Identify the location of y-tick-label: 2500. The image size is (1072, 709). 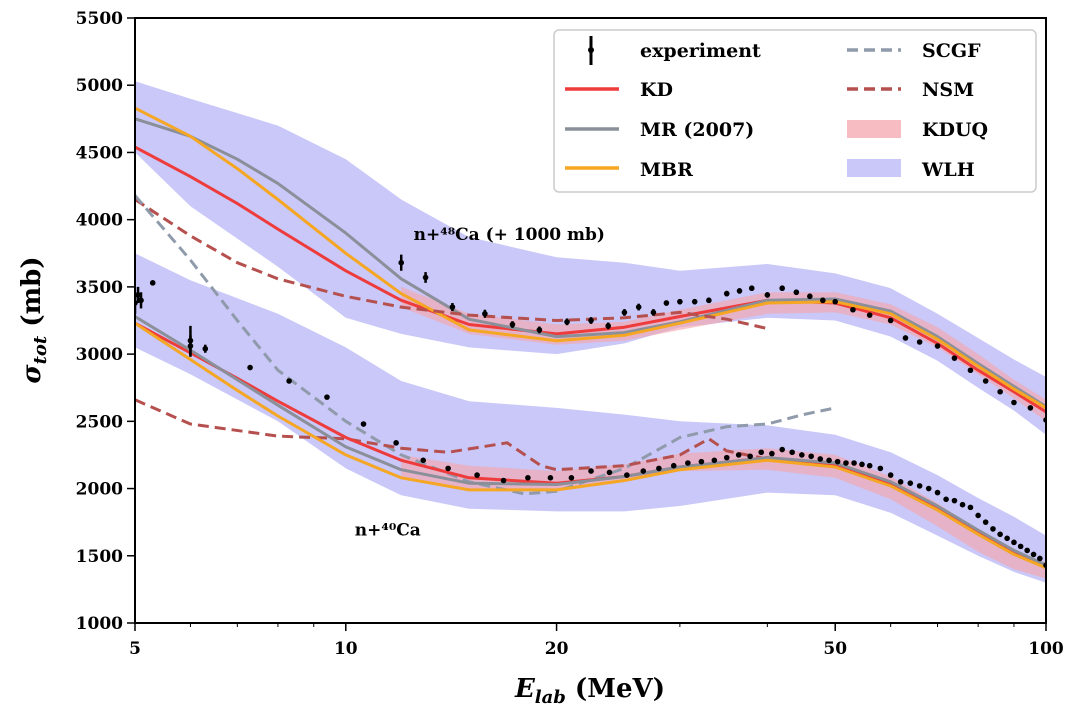
(99, 422).